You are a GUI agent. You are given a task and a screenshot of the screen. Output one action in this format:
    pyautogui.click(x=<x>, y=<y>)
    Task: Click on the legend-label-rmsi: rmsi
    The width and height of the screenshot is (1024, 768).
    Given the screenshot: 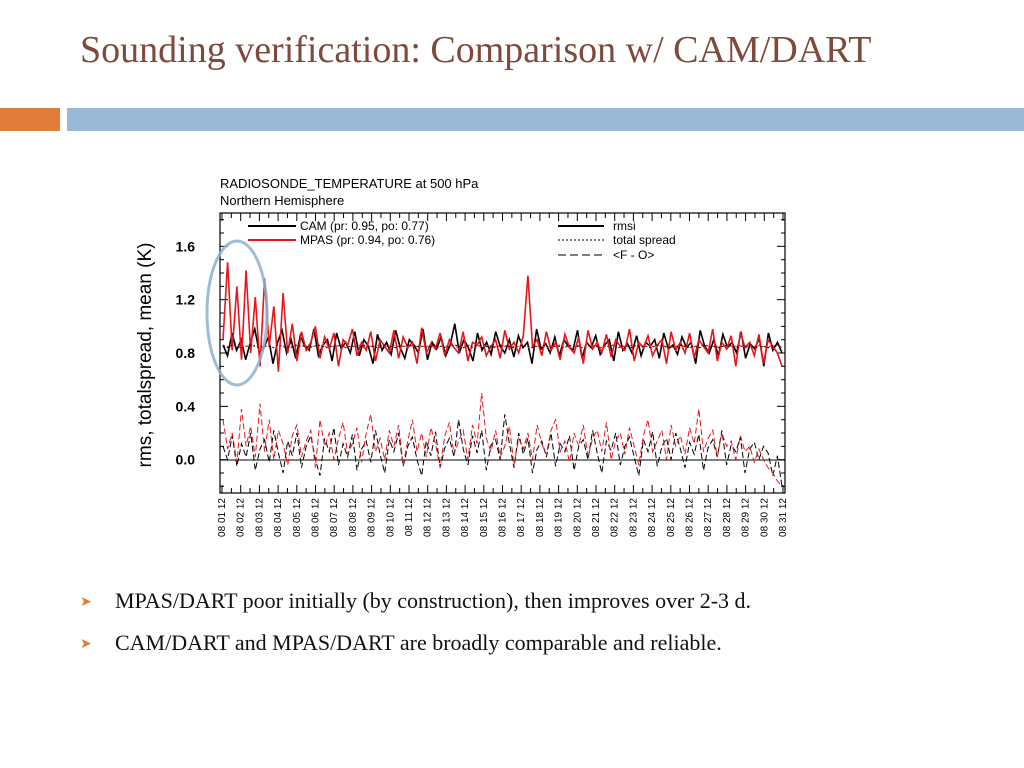 What is the action you would take?
    pyautogui.click(x=624, y=226)
    